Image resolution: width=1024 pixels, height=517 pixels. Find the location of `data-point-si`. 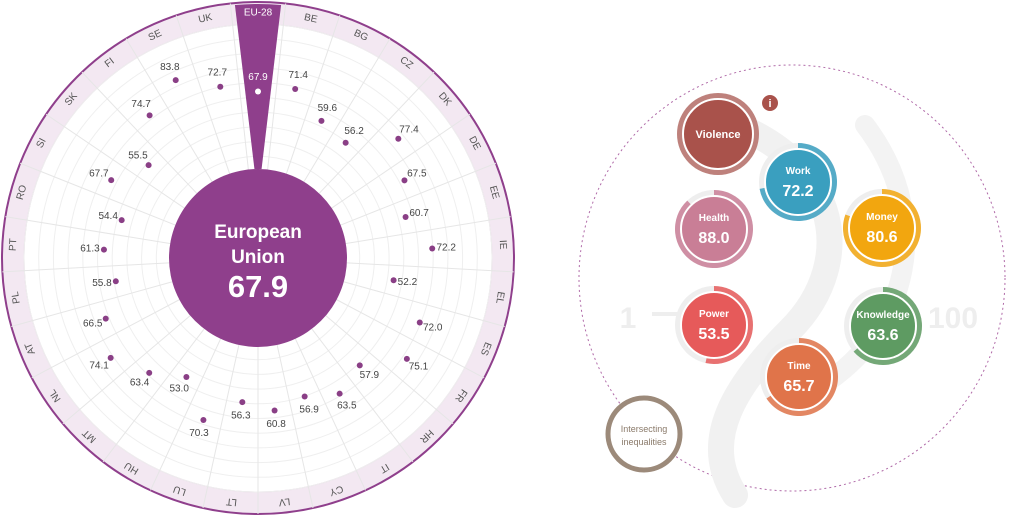

data-point-si is located at coordinates (111, 180).